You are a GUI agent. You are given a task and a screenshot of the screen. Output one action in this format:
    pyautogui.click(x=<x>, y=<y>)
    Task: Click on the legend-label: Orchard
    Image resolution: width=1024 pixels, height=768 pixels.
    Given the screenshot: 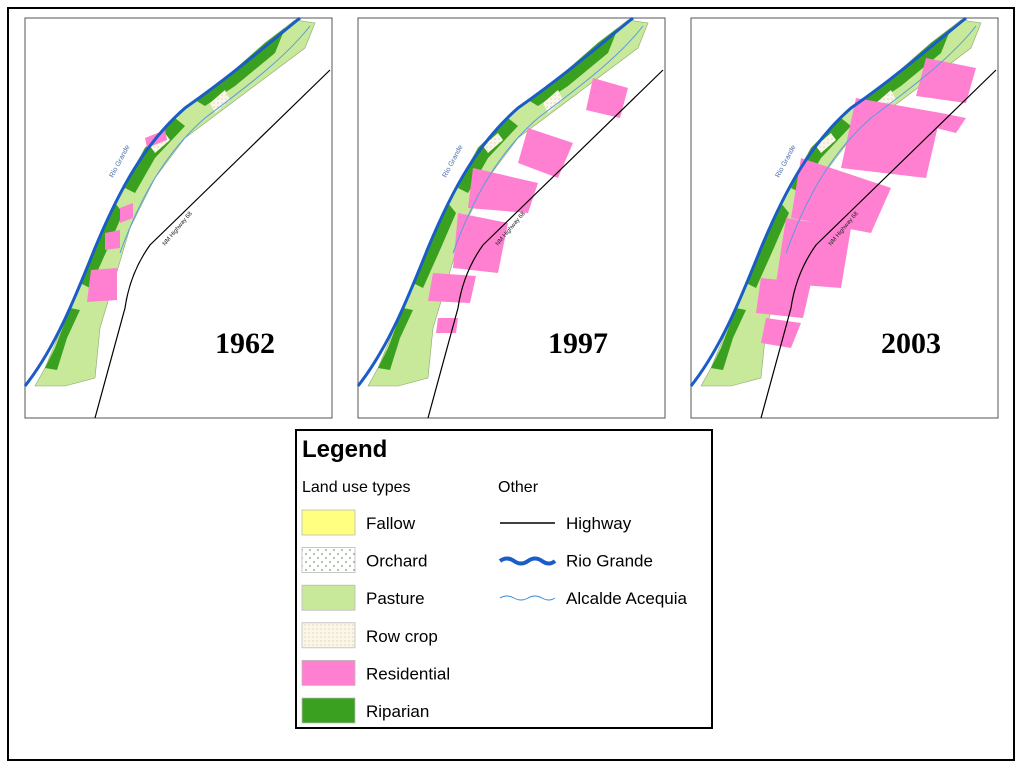 What is the action you would take?
    pyautogui.click(x=396, y=561)
    